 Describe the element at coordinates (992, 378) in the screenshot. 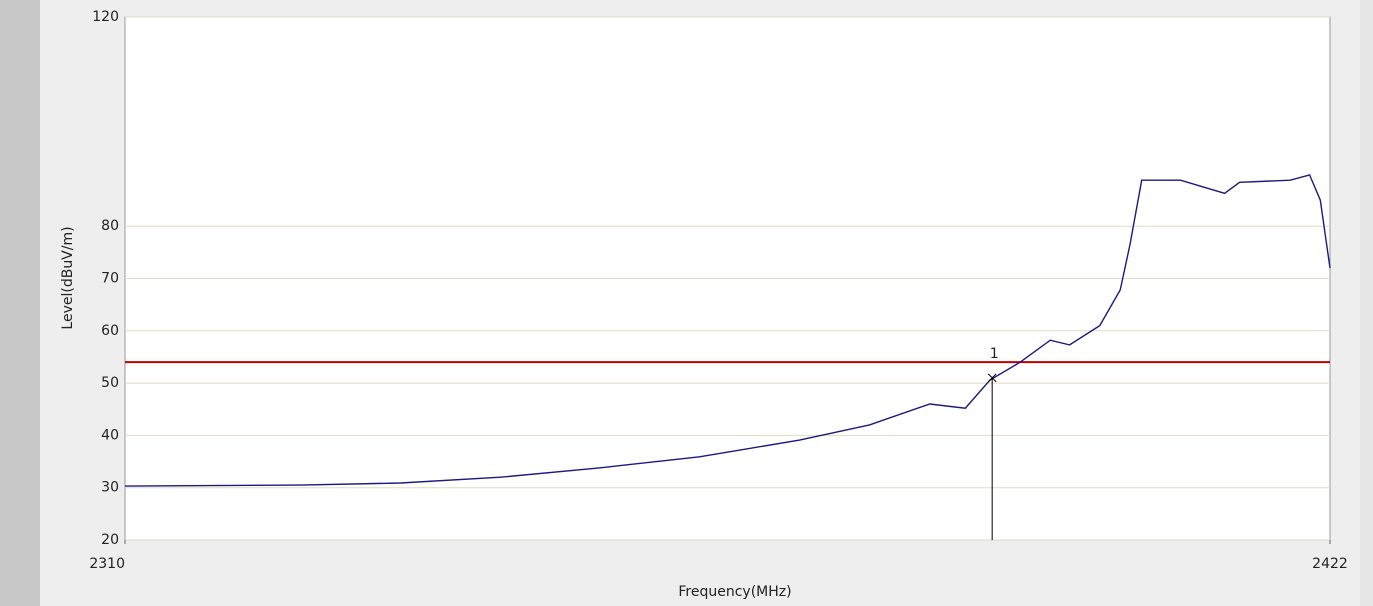

I see `marker-cross` at that location.